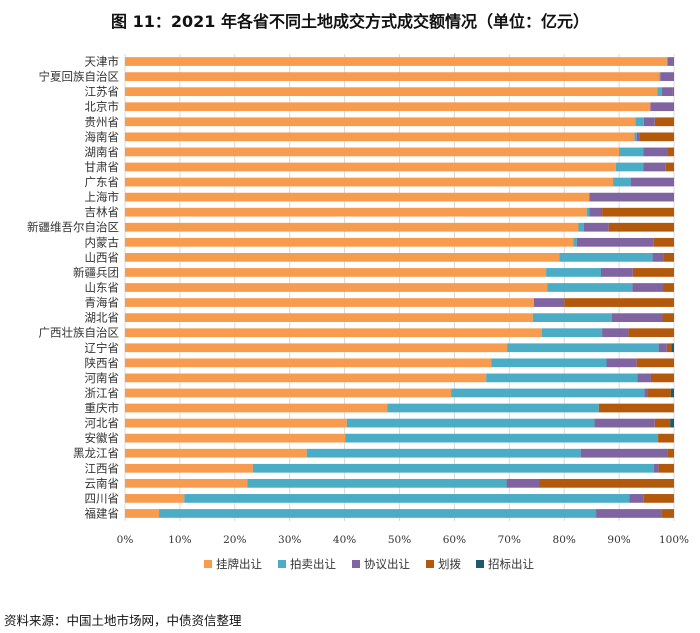 This screenshot has width=700, height=633. Describe the element at coordinates (102, 438) in the screenshot. I see `category-label: 安徽省` at that location.